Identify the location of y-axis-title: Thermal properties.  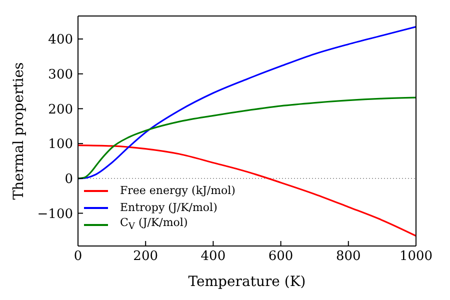
(18, 131).